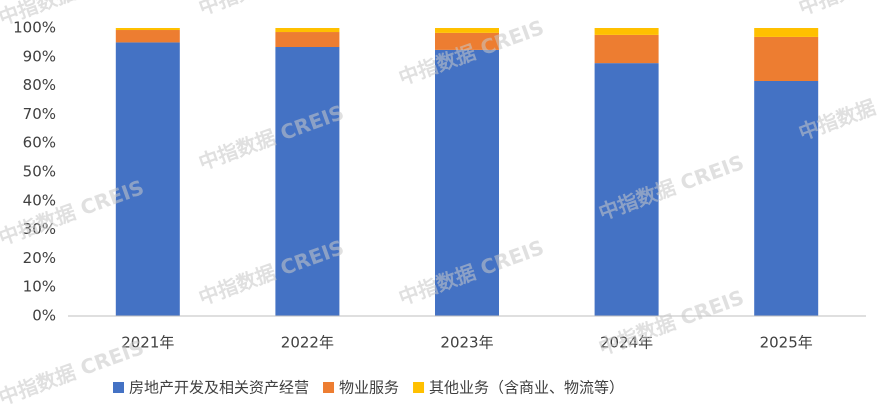 Image resolution: width=878 pixels, height=412 pixels. What do you see at coordinates (39, 172) in the screenshot?
I see `y-tick-label: 50%` at bounding box center [39, 172].